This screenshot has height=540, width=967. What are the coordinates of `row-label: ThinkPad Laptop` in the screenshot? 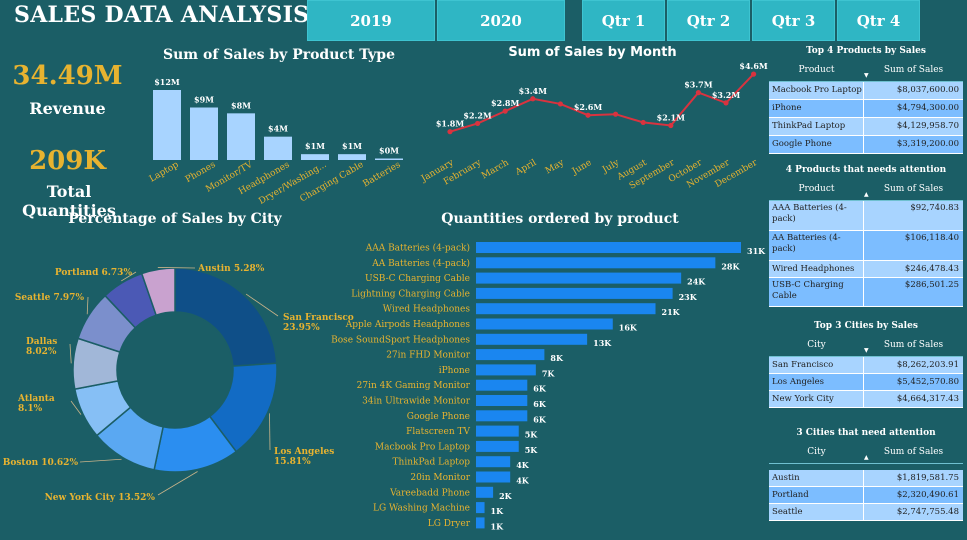 It's located at (816, 126).